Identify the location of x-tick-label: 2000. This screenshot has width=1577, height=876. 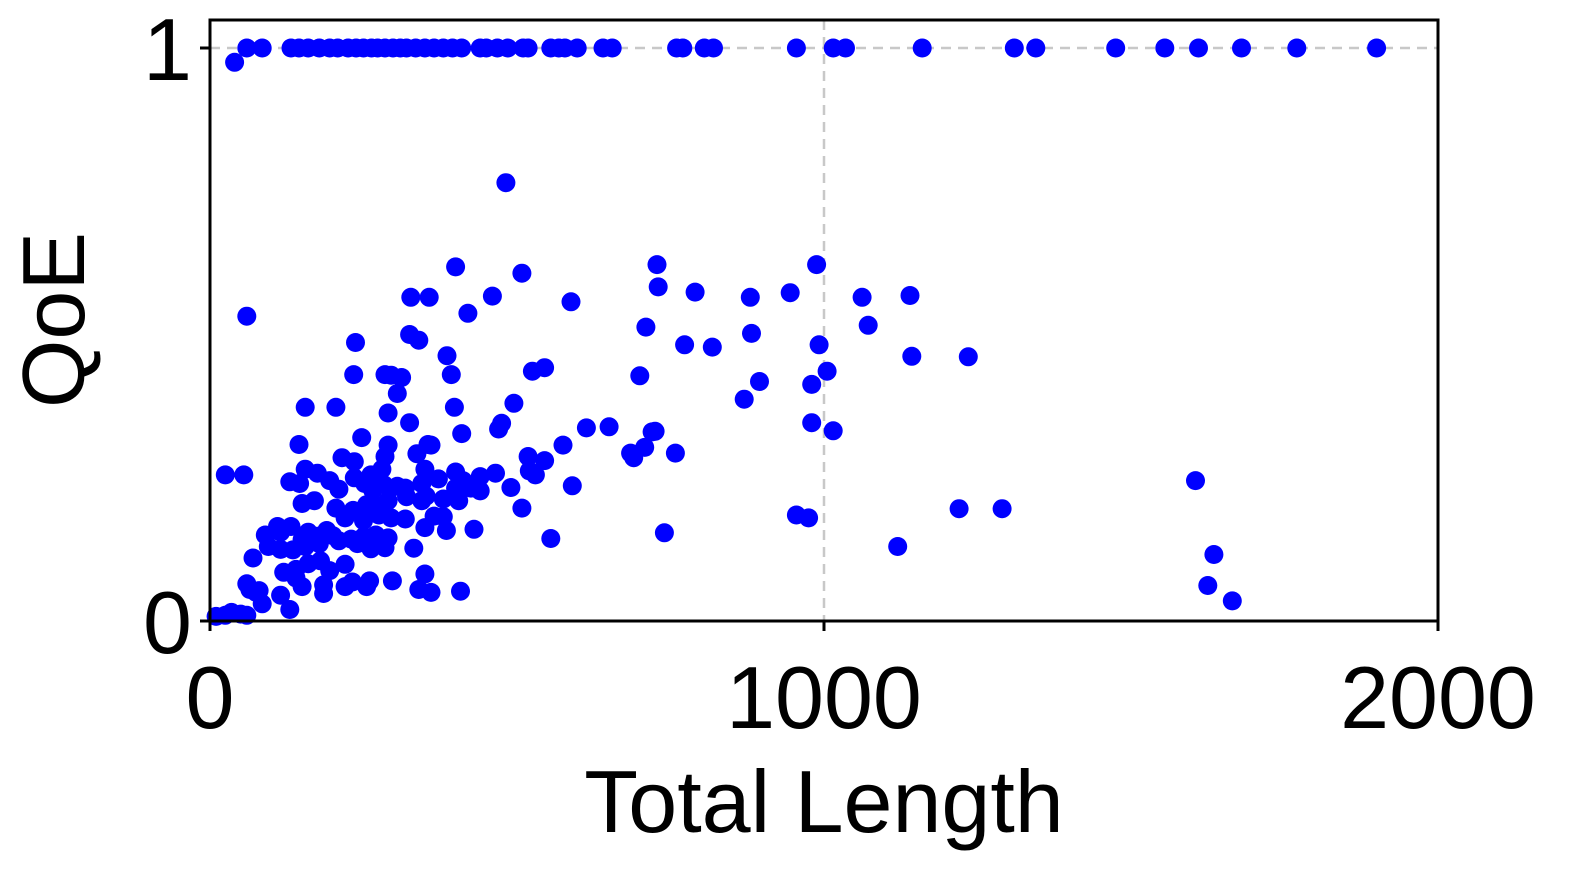
(1438, 697).